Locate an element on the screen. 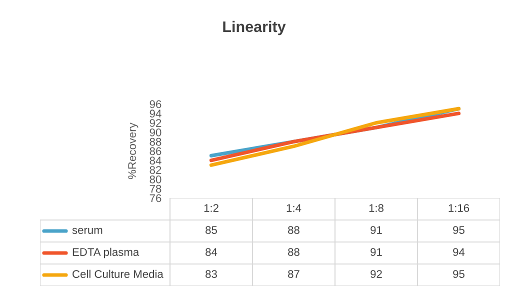  y-tick-label: 92 is located at coordinates (156, 123).